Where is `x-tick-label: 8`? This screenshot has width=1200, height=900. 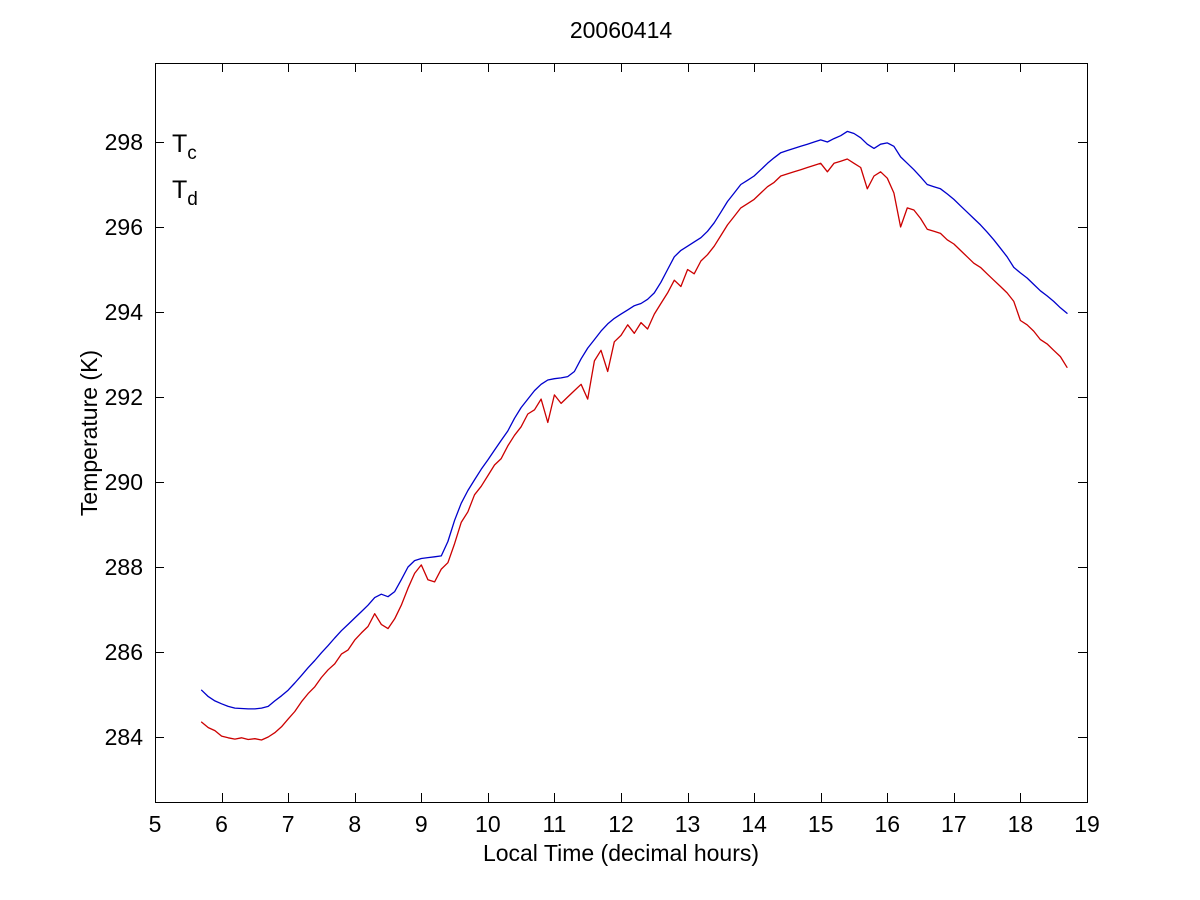 x-tick-label: 8 is located at coordinates (354, 824).